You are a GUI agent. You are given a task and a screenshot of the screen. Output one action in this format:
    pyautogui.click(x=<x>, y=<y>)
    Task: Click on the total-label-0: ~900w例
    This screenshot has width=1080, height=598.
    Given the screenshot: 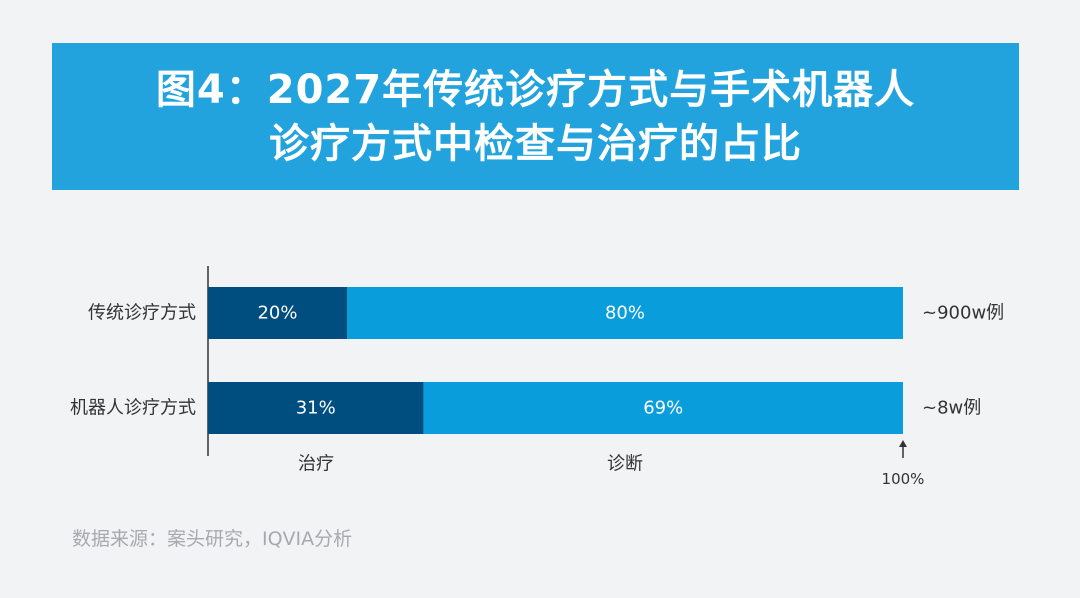 What is the action you would take?
    pyautogui.click(x=963, y=313)
    